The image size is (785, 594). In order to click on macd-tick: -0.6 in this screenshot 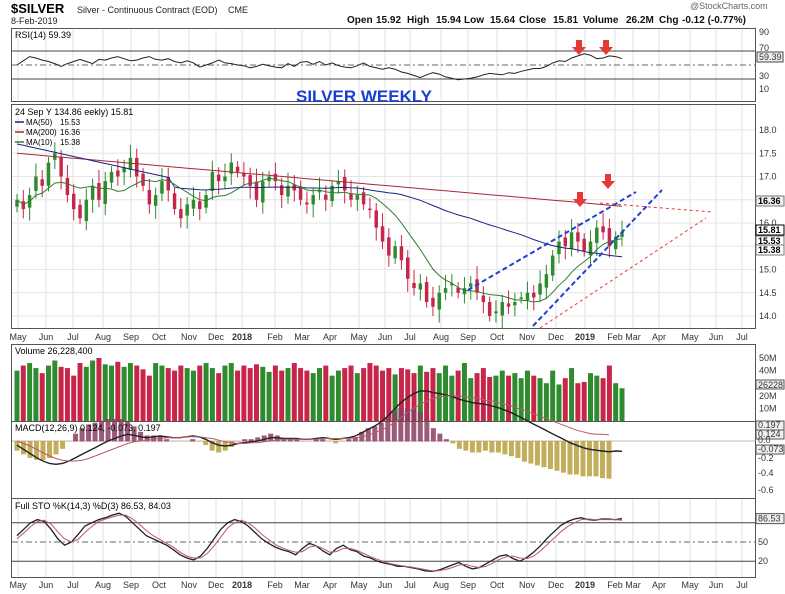, I will do `click(766, 490)`.